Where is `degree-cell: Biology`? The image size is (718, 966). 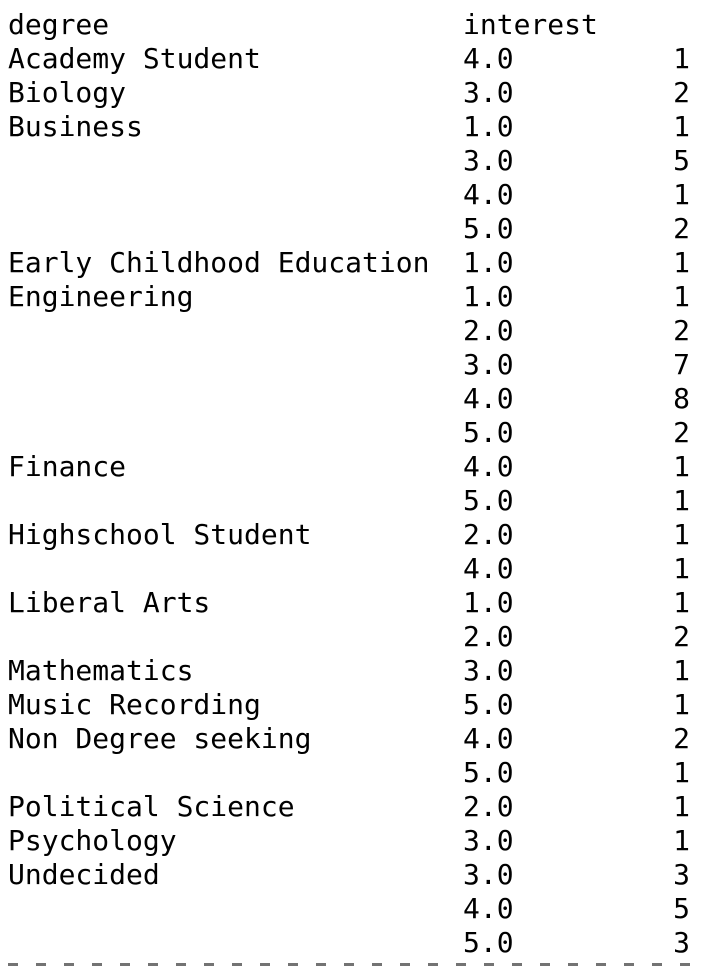
degree-cell: Biology is located at coordinates (67, 92).